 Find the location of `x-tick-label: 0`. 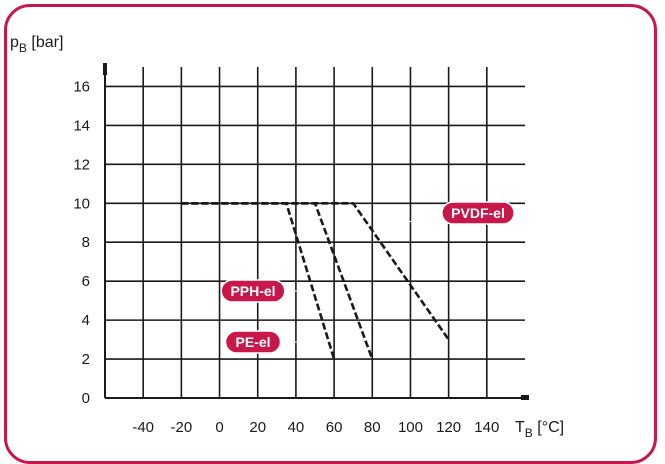

x-tick-label: 0 is located at coordinates (219, 427).